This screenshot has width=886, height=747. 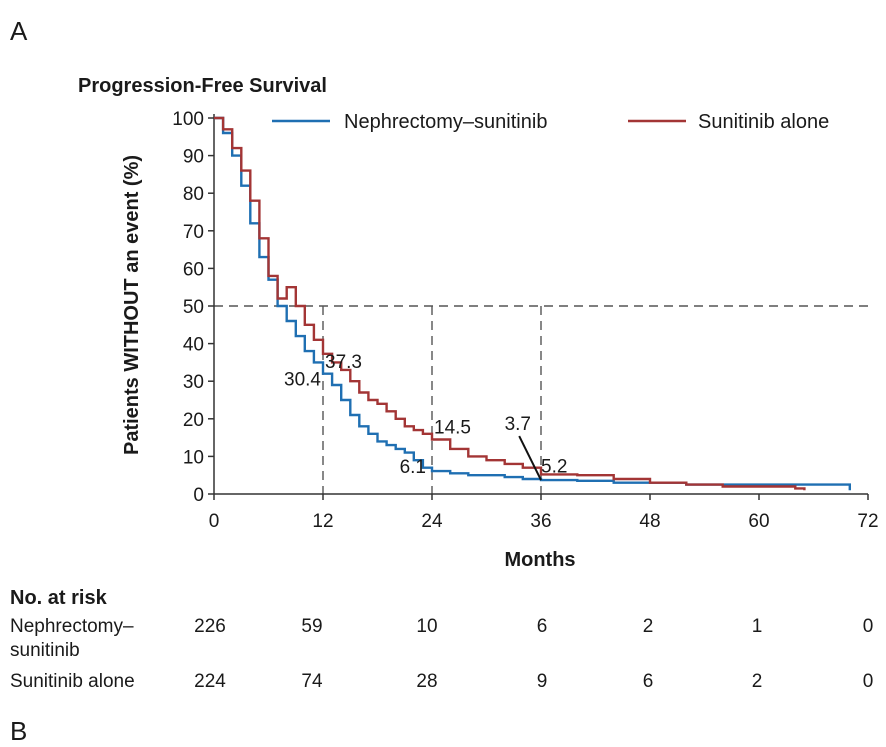 I want to click on risk-table-heading: No. at risk, so click(x=59, y=598).